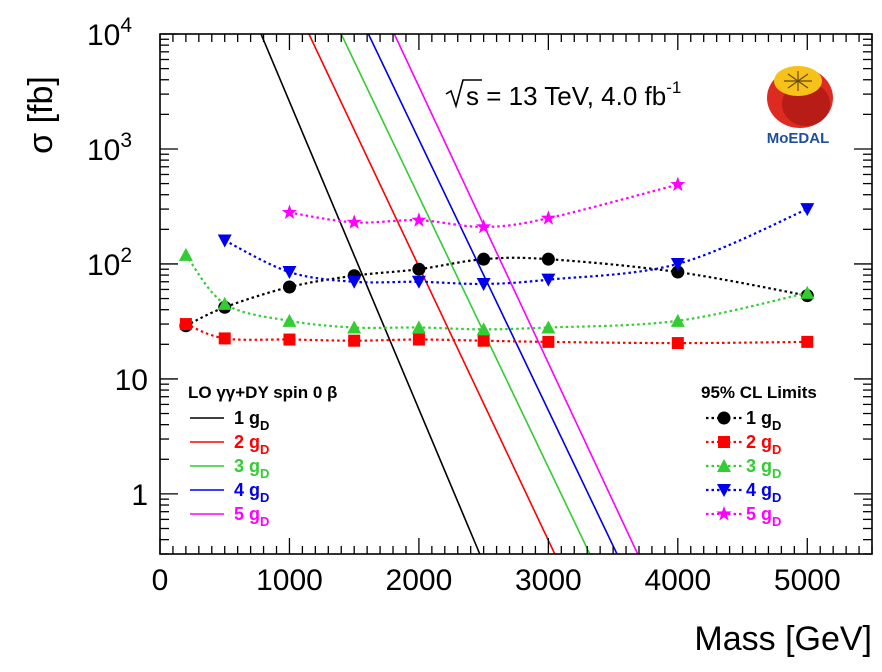 The height and width of the screenshot is (672, 882). What do you see at coordinates (496, 334) in the screenshot?
I see `limit-line-2gD` at bounding box center [496, 334].